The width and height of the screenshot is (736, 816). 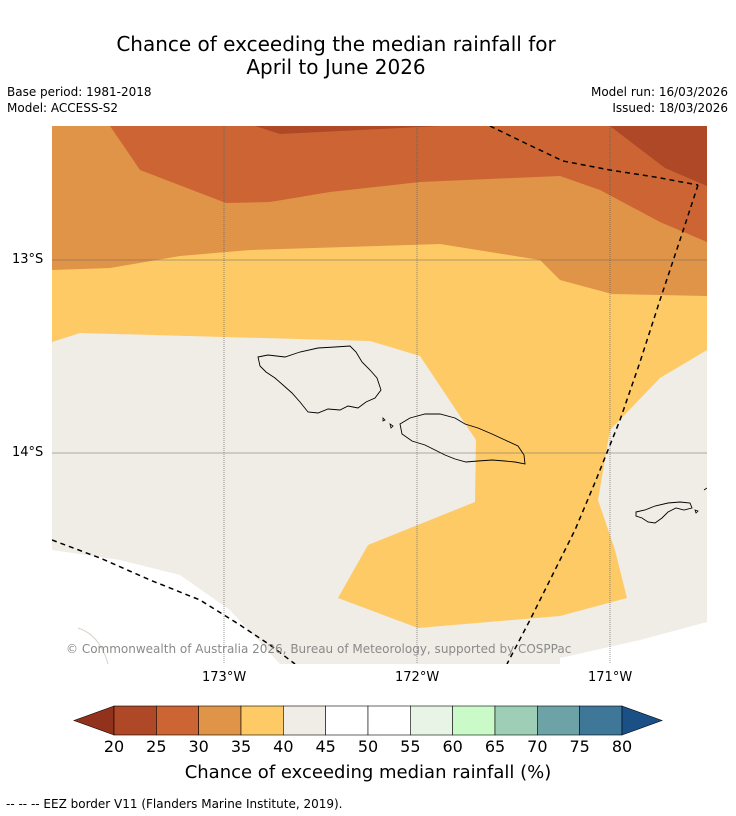 I want to click on lat-tick-14s: 14°S, so click(x=28, y=452).